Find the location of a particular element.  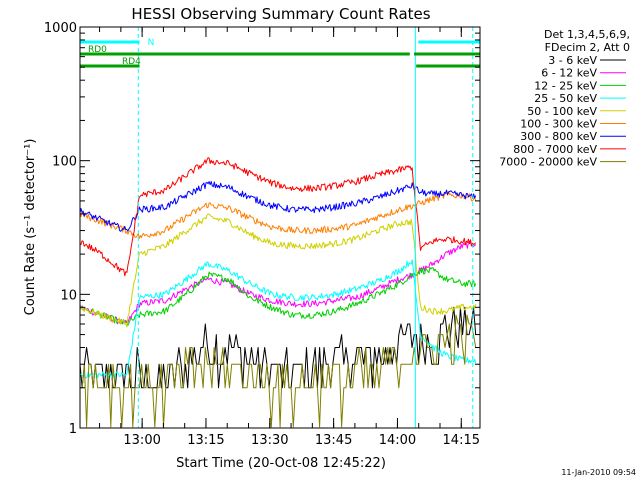

flags-layer: N RD0 RD4 is located at coordinates (280, 53).